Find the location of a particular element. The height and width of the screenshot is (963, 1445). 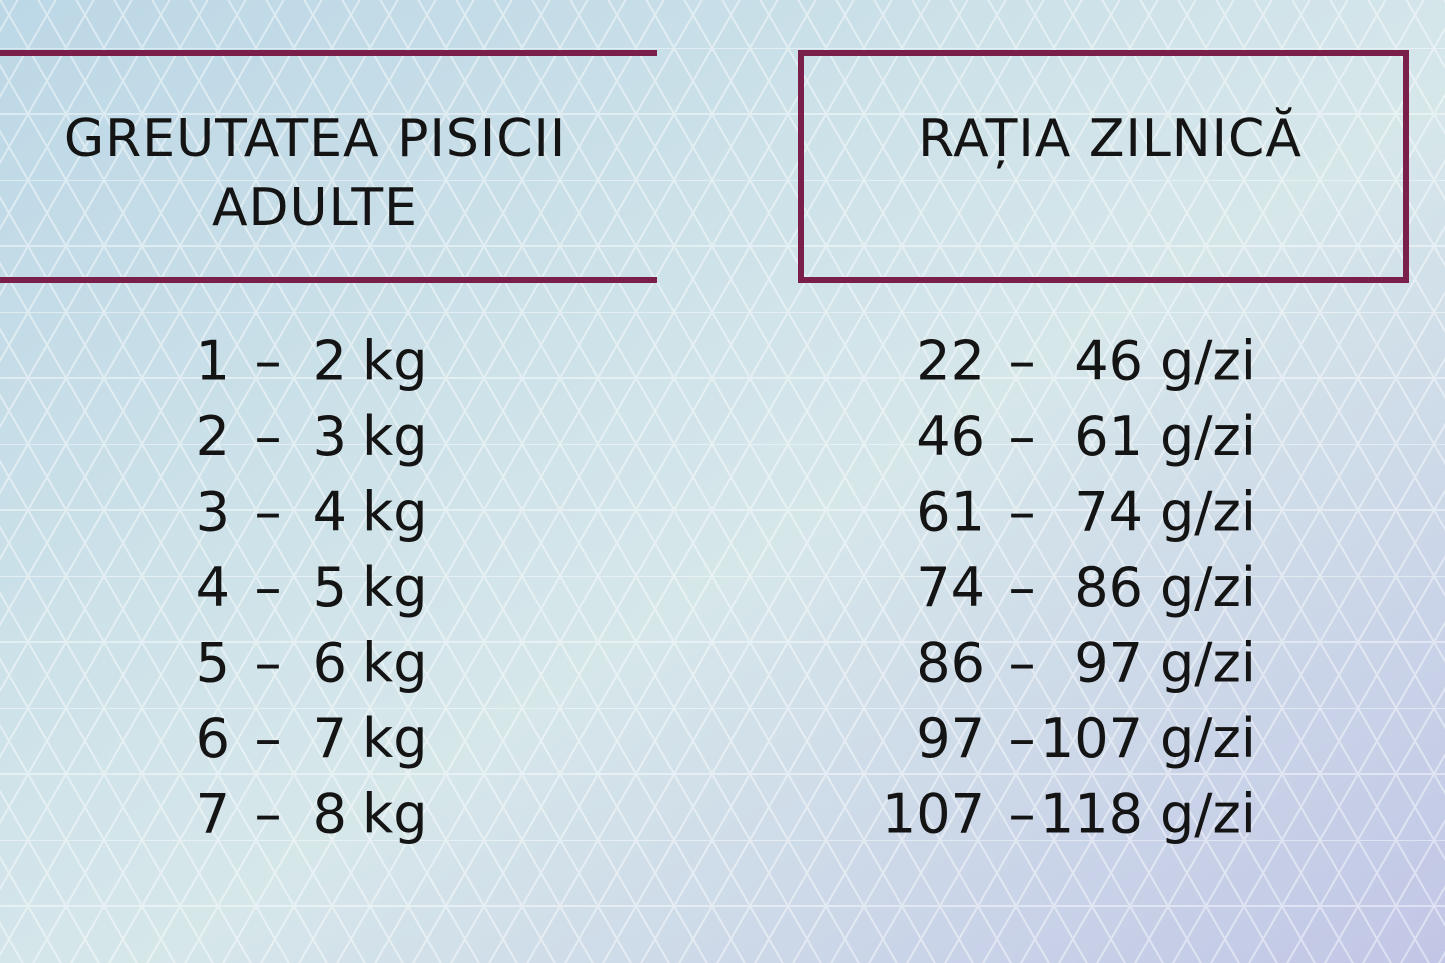

range-to: 4 is located at coordinates (330, 512).